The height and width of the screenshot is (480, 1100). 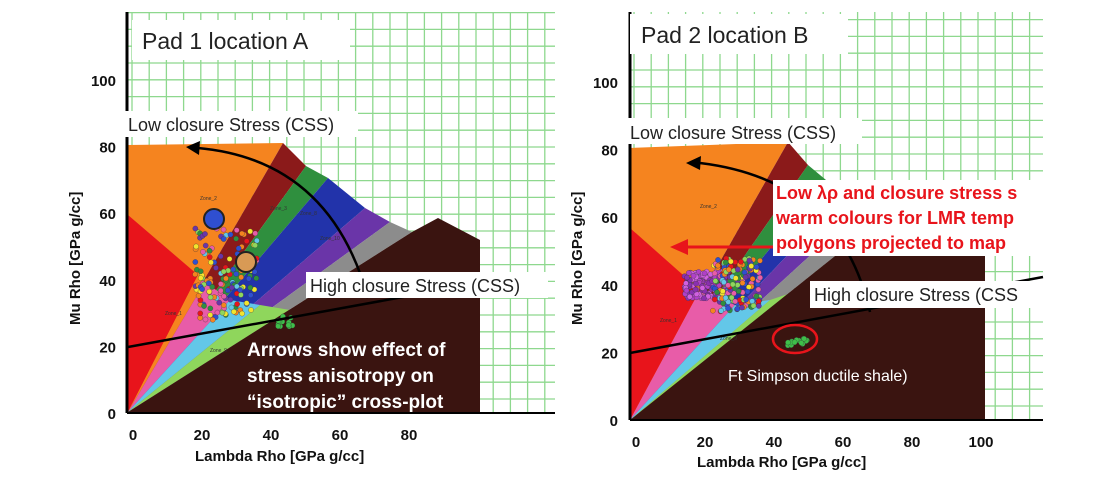 What do you see at coordinates (609, 353) in the screenshot?
I see `y-tick-label: 20` at bounding box center [609, 353].